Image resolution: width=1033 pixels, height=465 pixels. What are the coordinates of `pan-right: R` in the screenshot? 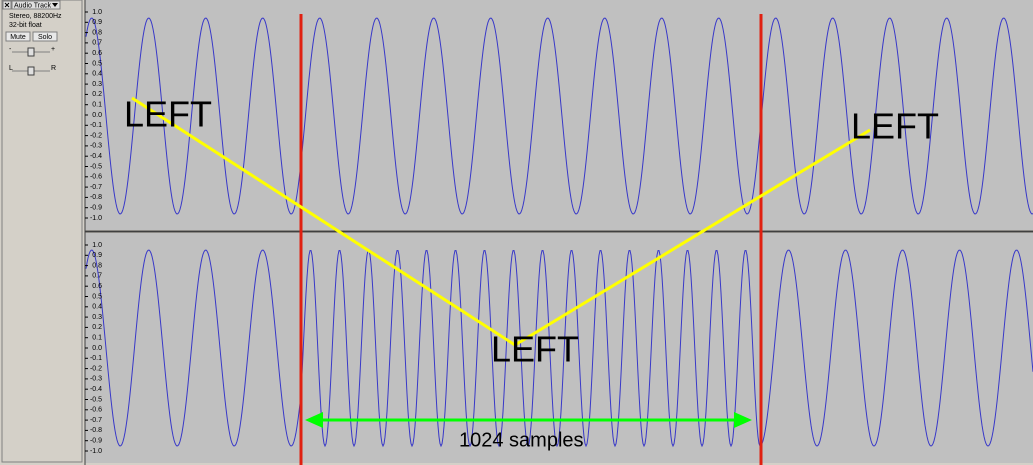 It's located at (53, 68).